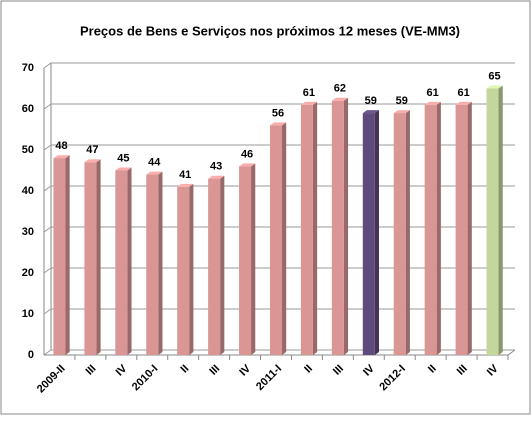 This screenshot has width=532, height=421. I want to click on y-tick-label: 30, so click(28, 232).